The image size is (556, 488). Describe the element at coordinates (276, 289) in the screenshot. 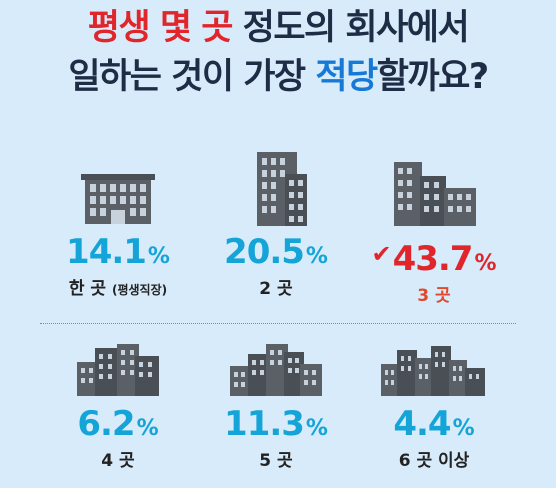

I see `option-label: 2 곳` at that location.